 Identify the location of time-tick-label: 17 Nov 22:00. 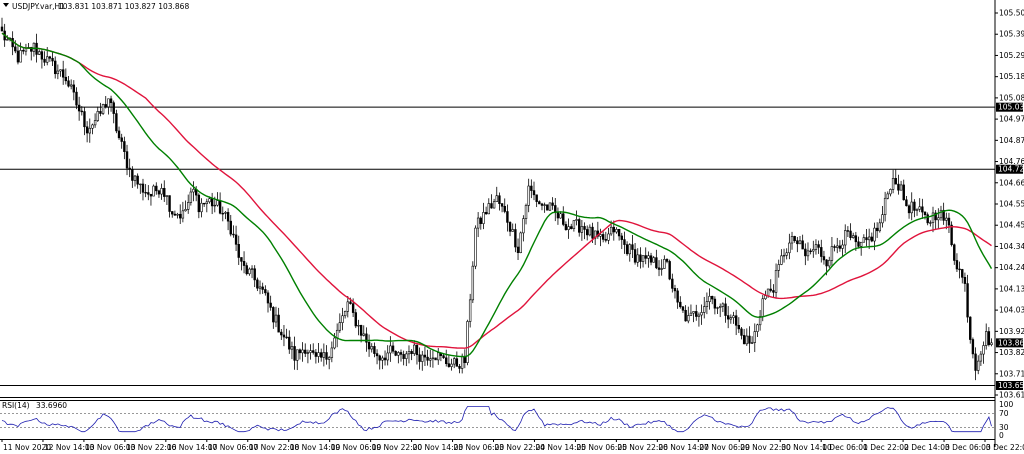
(274, 447).